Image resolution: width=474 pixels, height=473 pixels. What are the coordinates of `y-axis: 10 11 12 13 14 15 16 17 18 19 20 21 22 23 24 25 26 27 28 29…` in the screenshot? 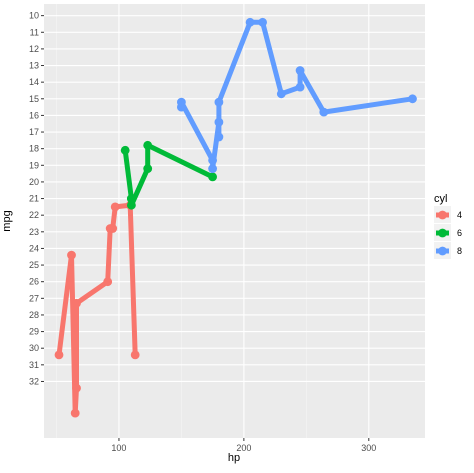 It's located at (36, 198).